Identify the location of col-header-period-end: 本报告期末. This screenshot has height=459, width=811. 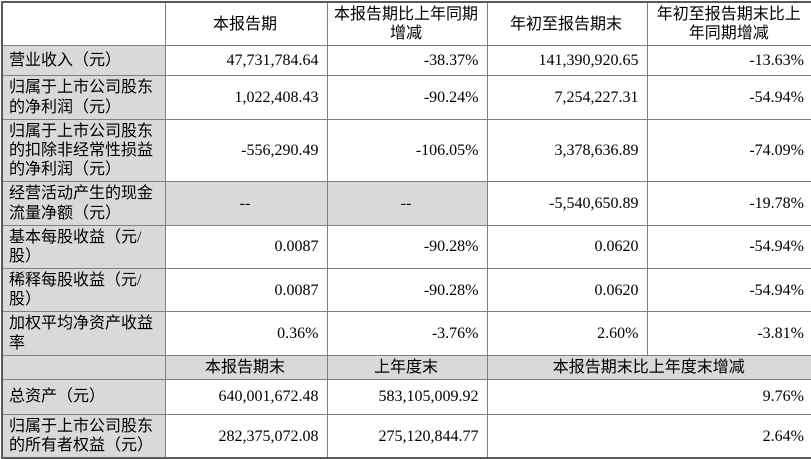
(246, 367).